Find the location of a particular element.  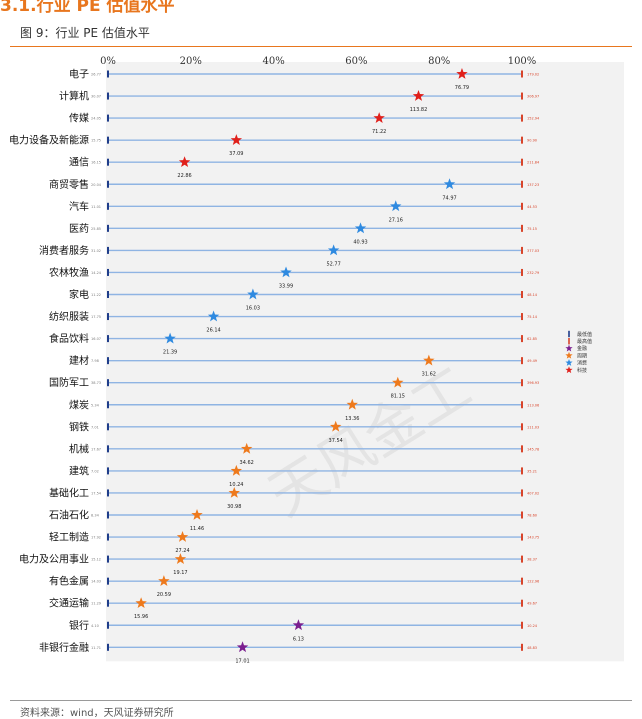

legend-label: 最高值 is located at coordinates (584, 341).